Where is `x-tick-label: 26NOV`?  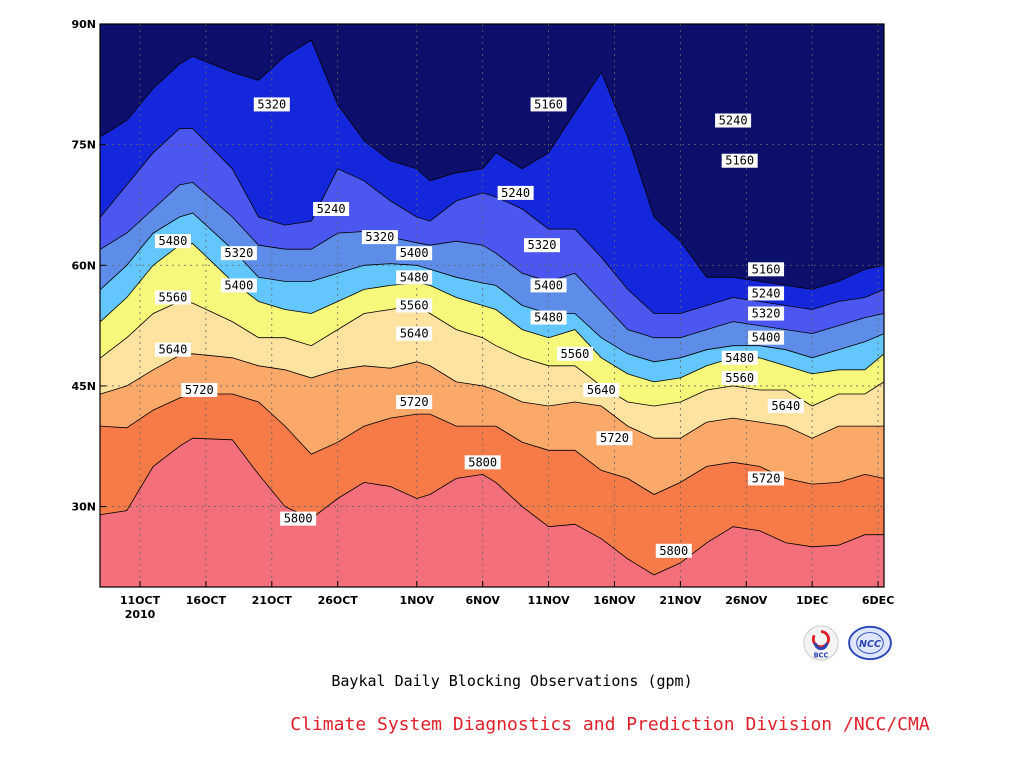
x-tick-label: 26NOV is located at coordinates (746, 600).